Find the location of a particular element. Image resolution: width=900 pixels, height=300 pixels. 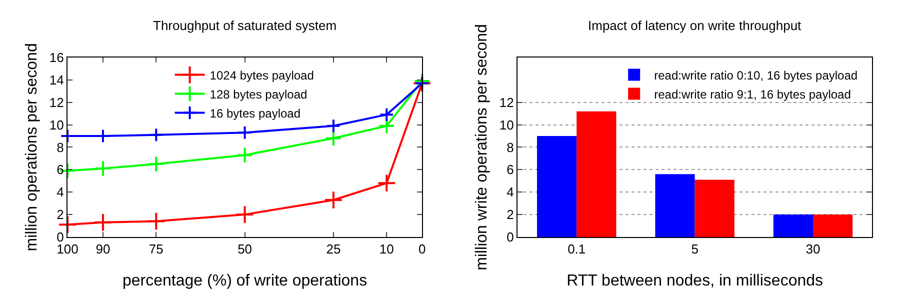

x-tick-label: 30 is located at coordinates (813, 249).